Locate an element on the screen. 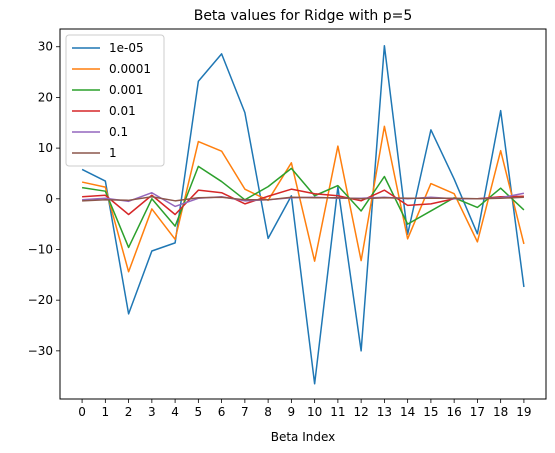  x-tick-label: 18 is located at coordinates (500, 412).